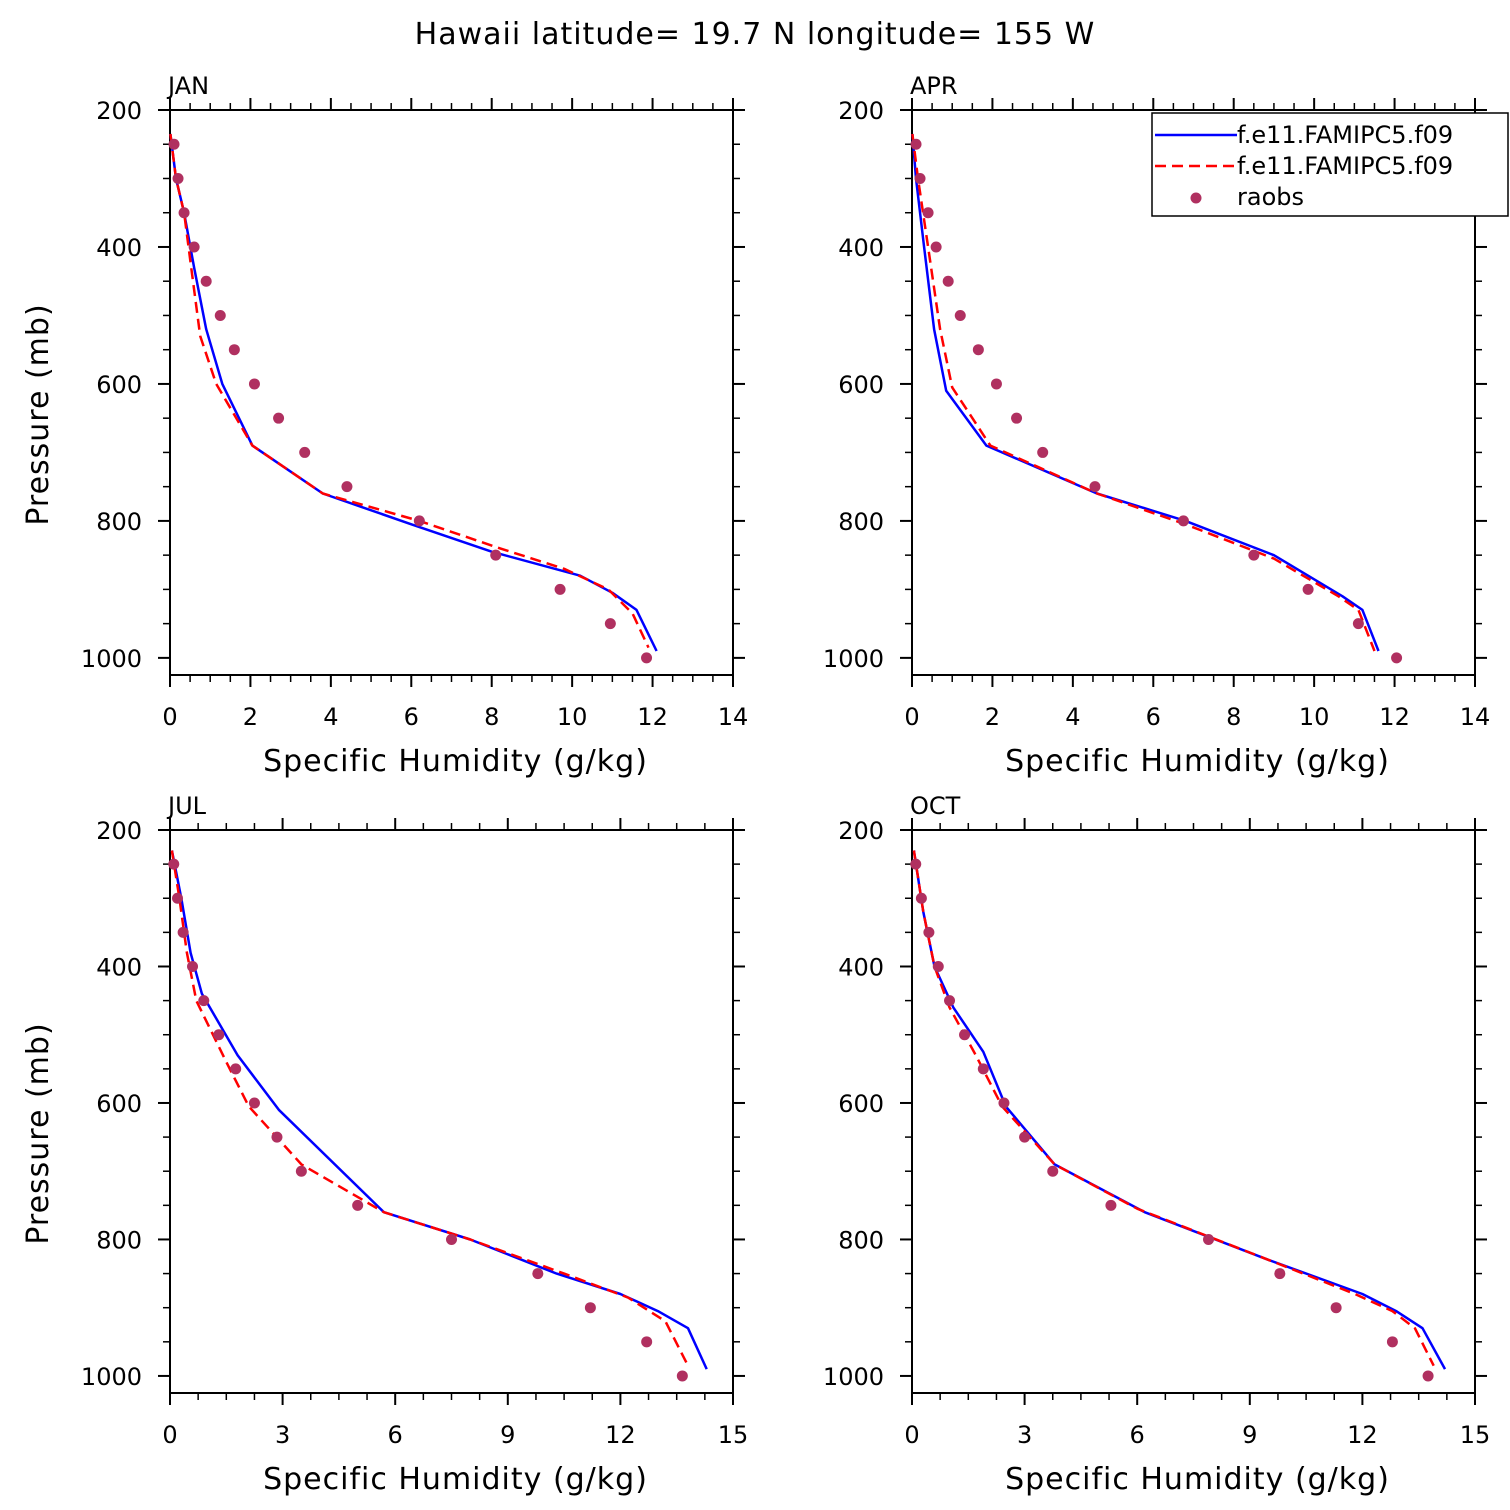  Describe the element at coordinates (1196, 198) in the screenshot. I see `legend-marker-dot` at that location.